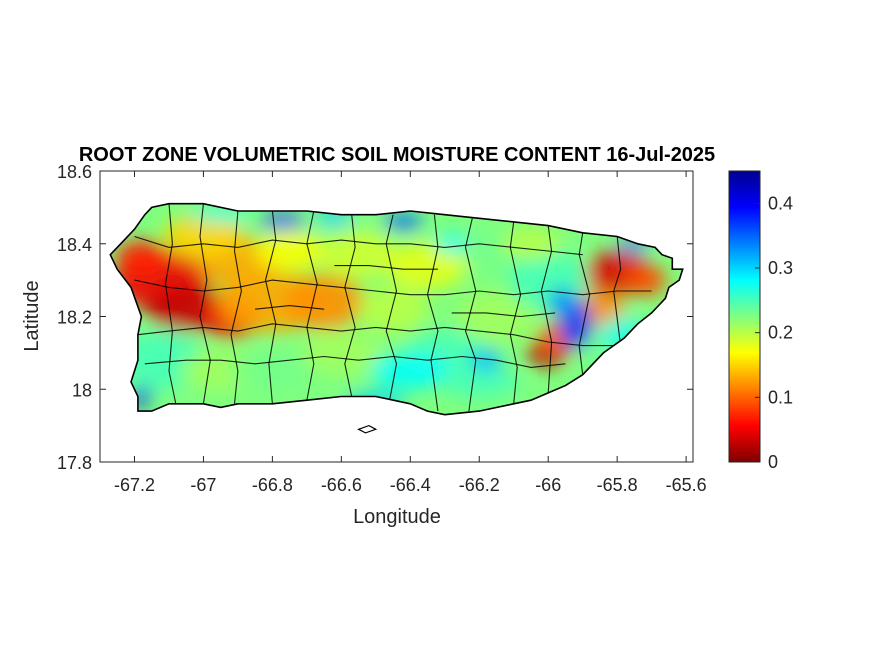 This screenshot has height=656, width=875. Describe the element at coordinates (74, 463) in the screenshot. I see `y-tick-label: 17.8` at that location.